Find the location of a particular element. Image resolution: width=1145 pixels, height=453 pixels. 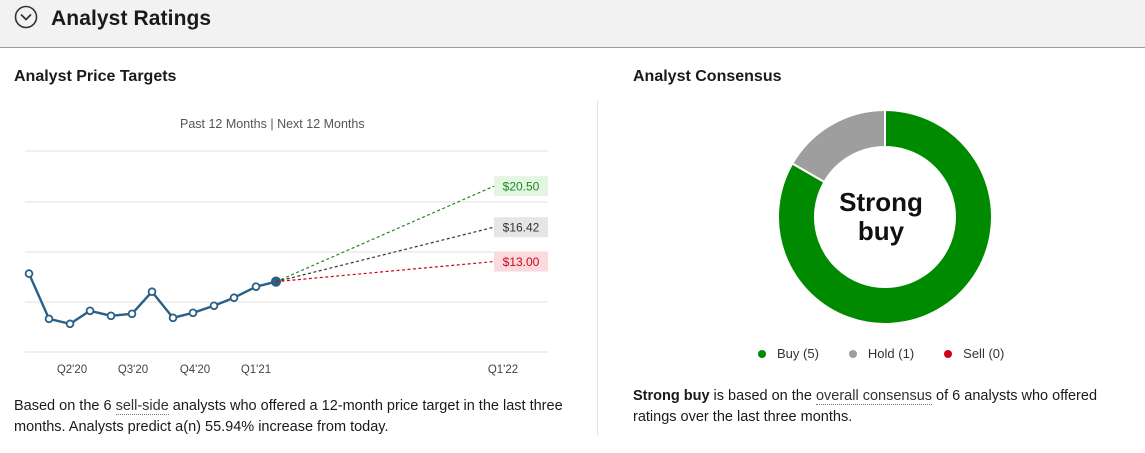

next-12-months-option: Next 12 Months is located at coordinates (321, 124).